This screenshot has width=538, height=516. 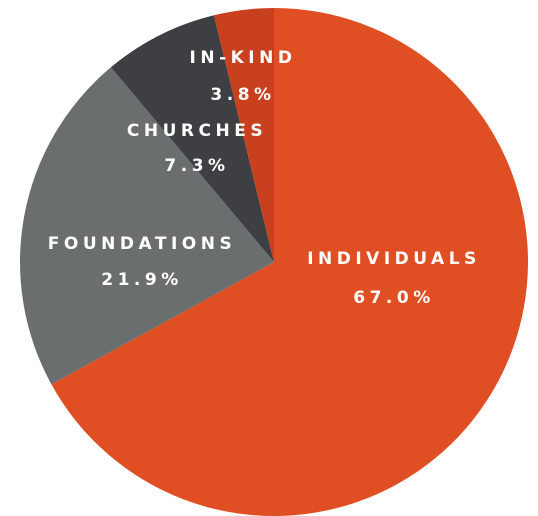 I want to click on slice-label-in-kind: IN-KIND, so click(x=243, y=58).